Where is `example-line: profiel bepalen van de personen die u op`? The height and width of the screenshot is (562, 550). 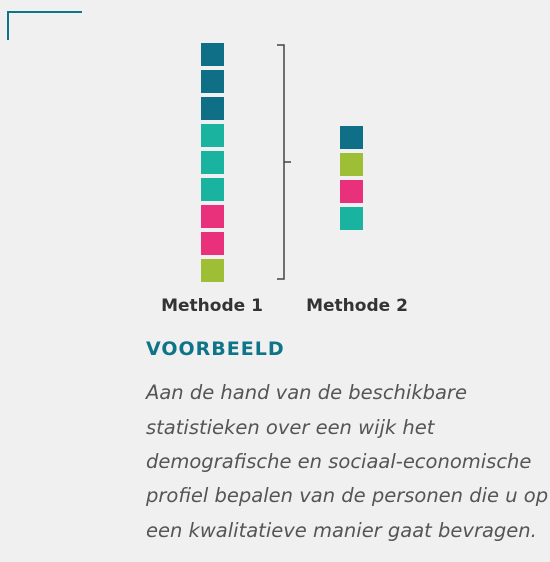 example-line: profiel bepalen van de personen die u op is located at coordinates (346, 495).